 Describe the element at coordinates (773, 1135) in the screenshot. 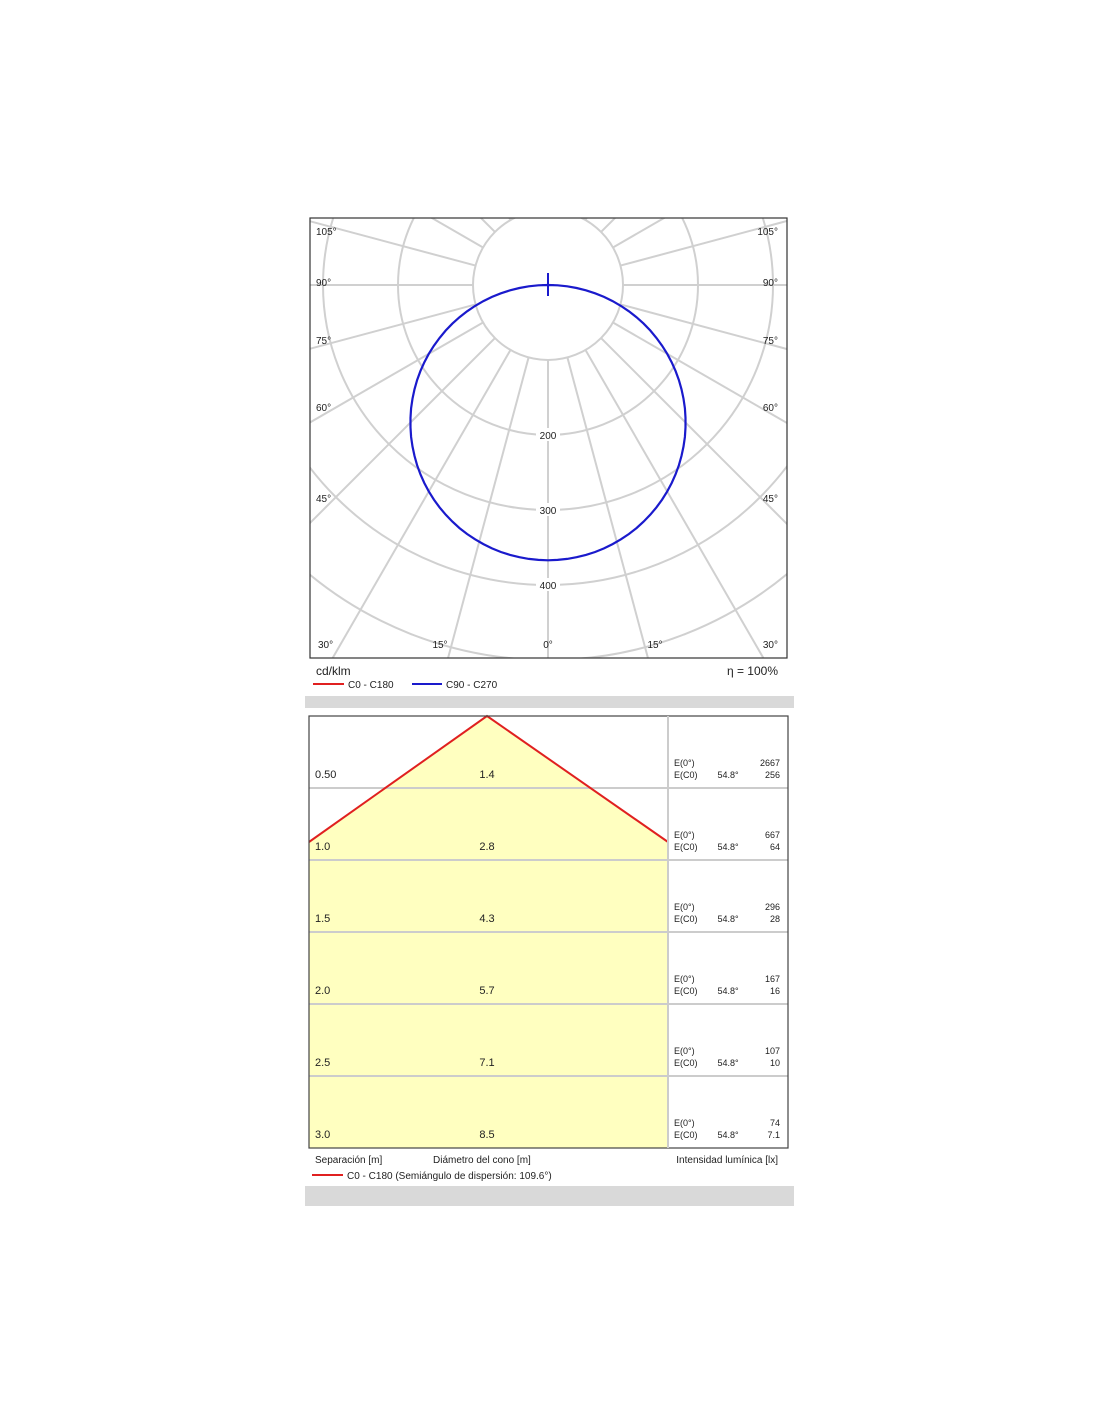

I see `ec0-value: 7.1` at that location.